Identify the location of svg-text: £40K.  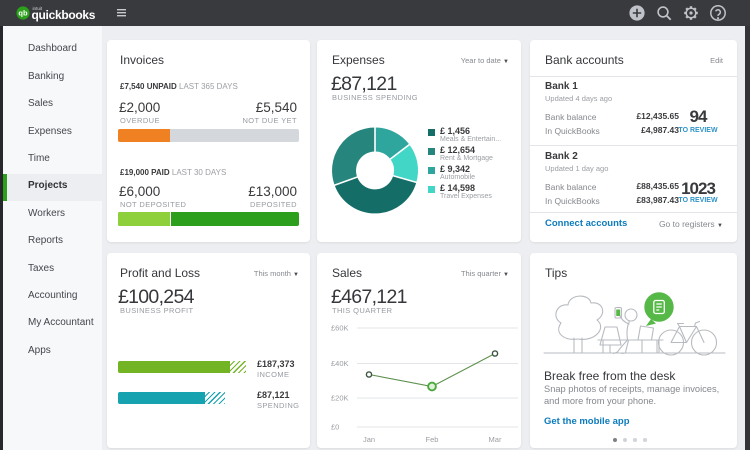
(340, 363).